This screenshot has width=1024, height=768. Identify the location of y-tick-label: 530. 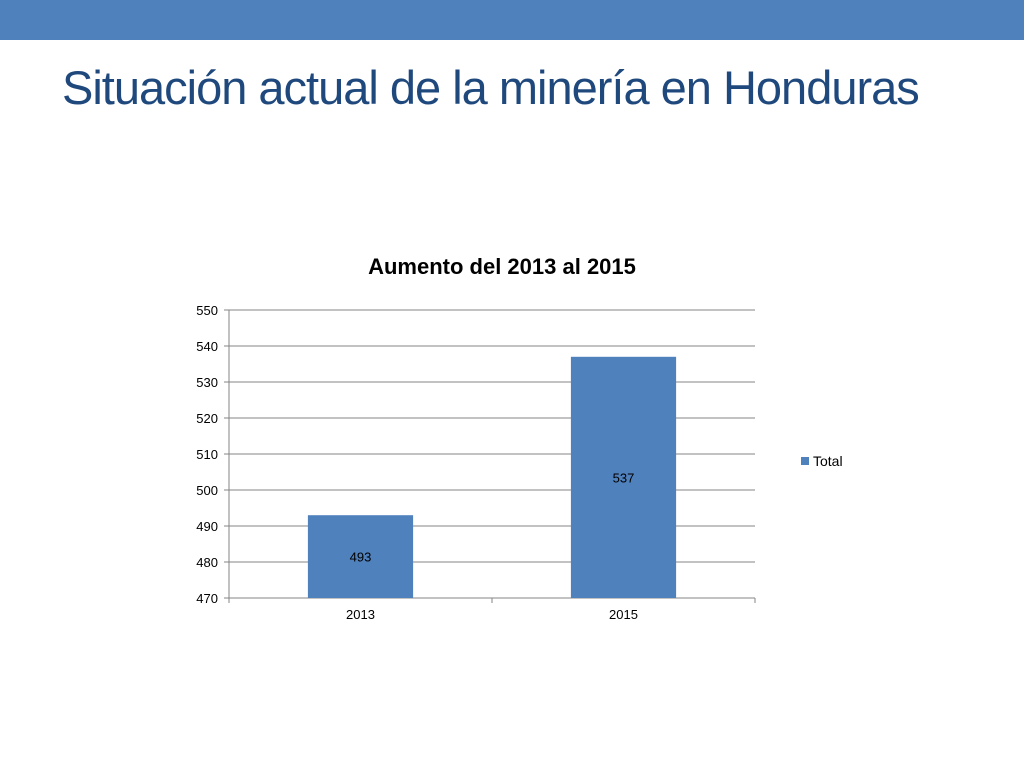
(207, 382).